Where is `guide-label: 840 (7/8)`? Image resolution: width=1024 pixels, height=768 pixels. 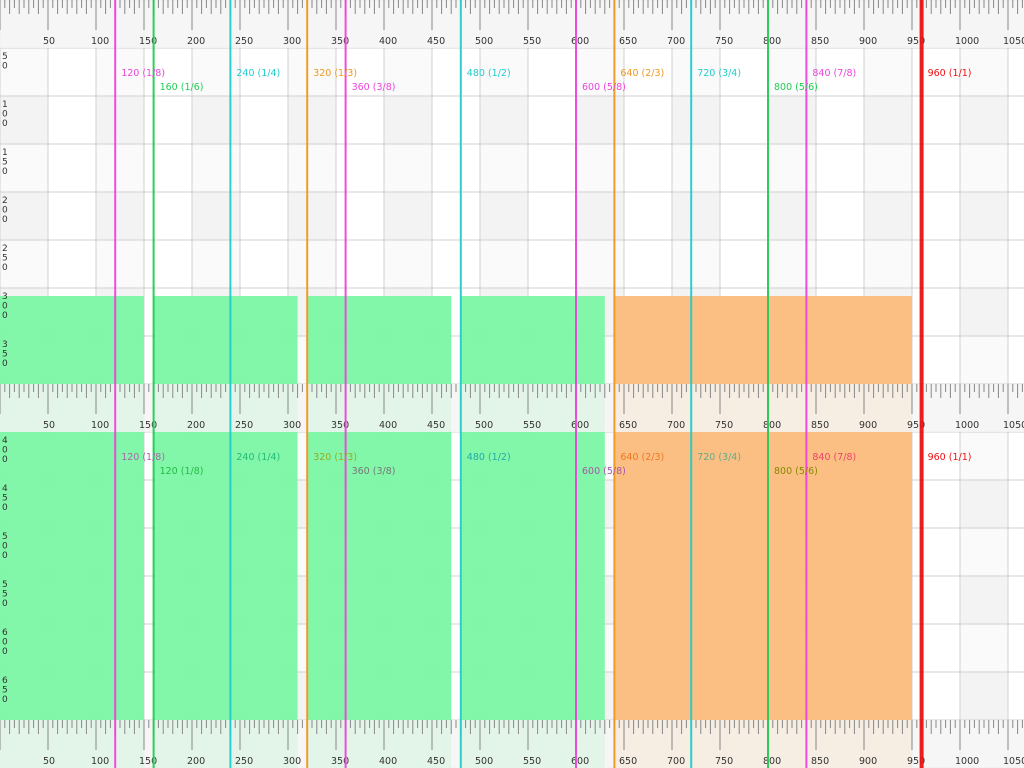 guide-label: 840 (7/8) is located at coordinates (834, 457).